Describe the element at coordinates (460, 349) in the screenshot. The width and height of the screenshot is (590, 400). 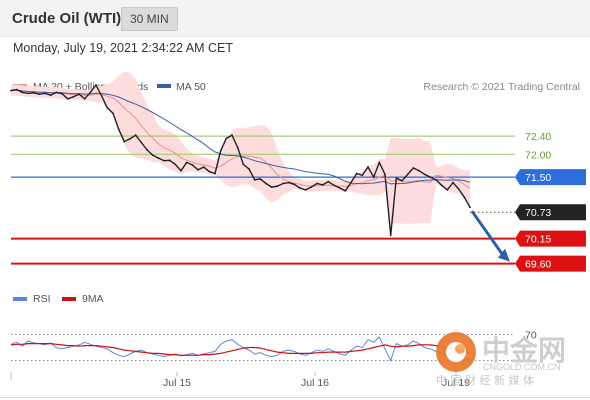
I see `cngold-logo-dot` at that location.